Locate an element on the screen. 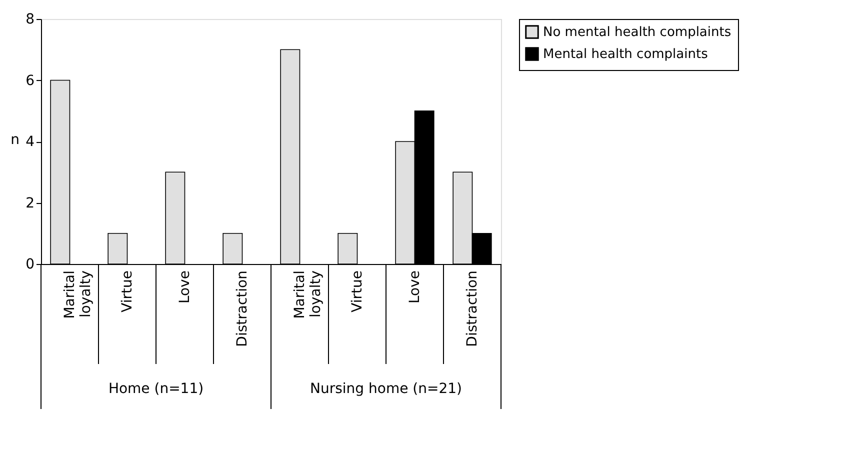 Image resolution: width=843 pixels, height=451 pixels. y-tick-label: 8 is located at coordinates (30, 20).